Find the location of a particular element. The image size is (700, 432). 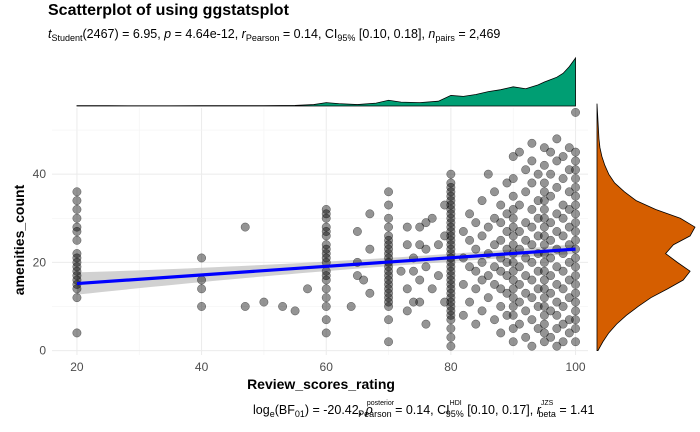

regression-line-group is located at coordinates (326, 266).